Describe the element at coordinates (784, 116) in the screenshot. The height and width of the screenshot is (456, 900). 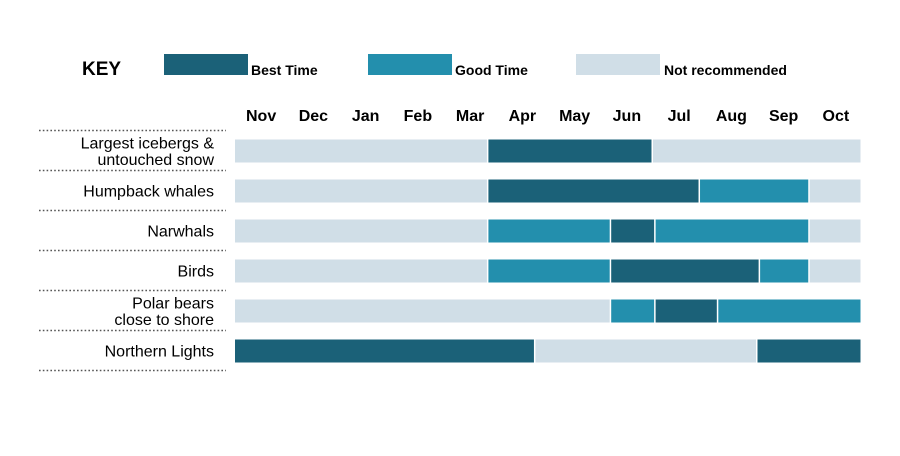
I see `month-label-sep: Sep` at that location.